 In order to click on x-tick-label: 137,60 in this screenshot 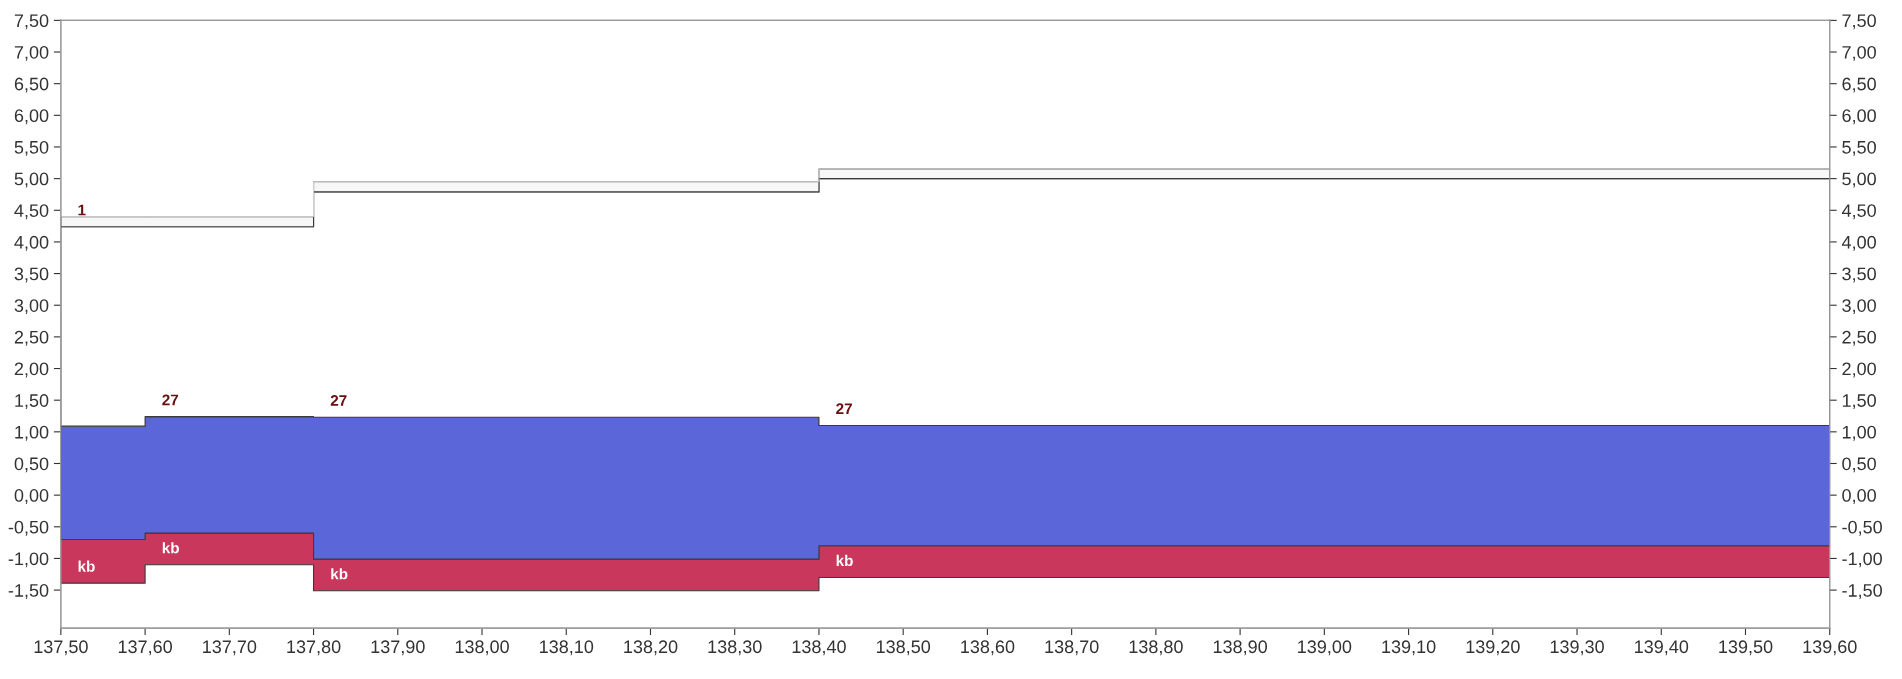, I will do `click(145, 648)`.